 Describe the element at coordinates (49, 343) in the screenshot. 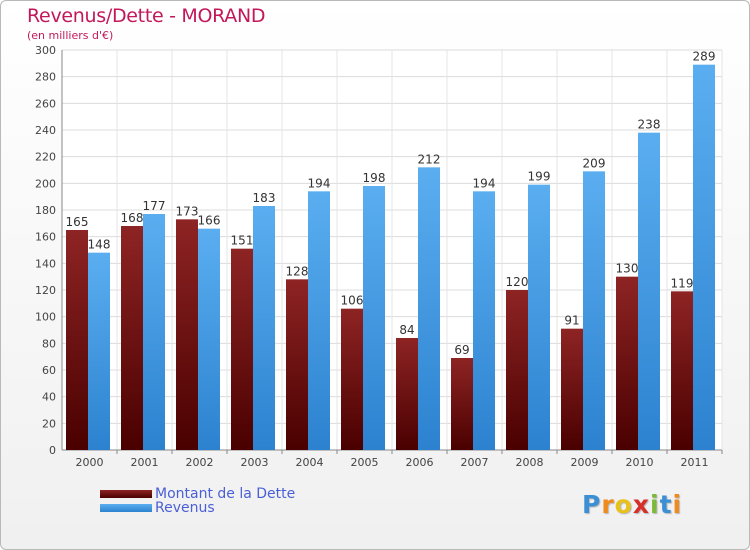

I see `y-tick-label: 80` at that location.